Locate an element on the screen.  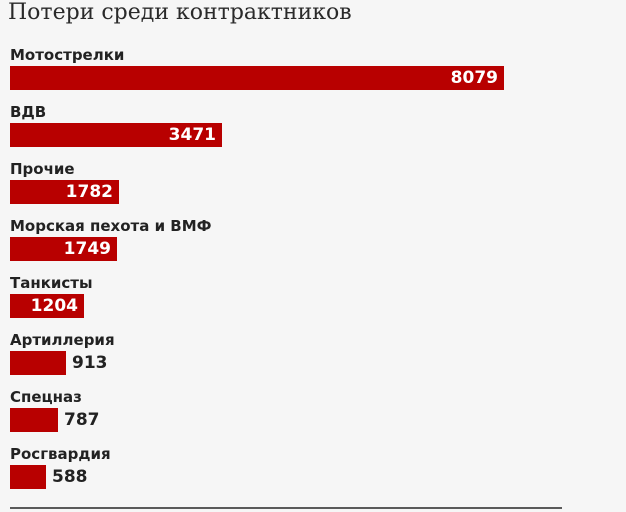
category-label: Морская пехота и ВМФ is located at coordinates (111, 226).